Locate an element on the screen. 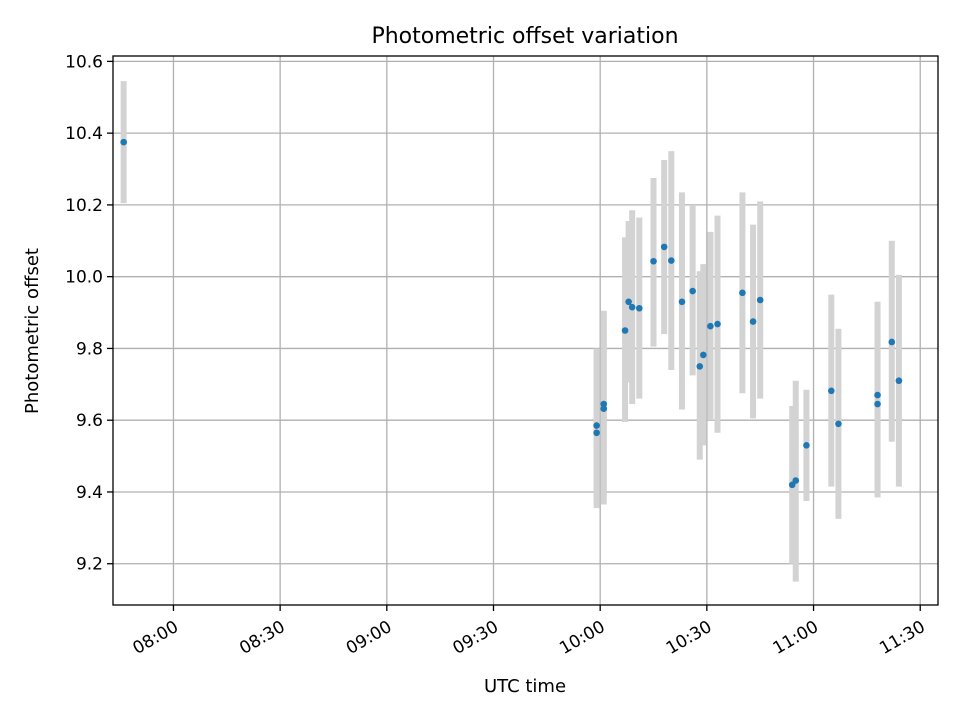  y-tick-label: 9.2 is located at coordinates (89, 565).